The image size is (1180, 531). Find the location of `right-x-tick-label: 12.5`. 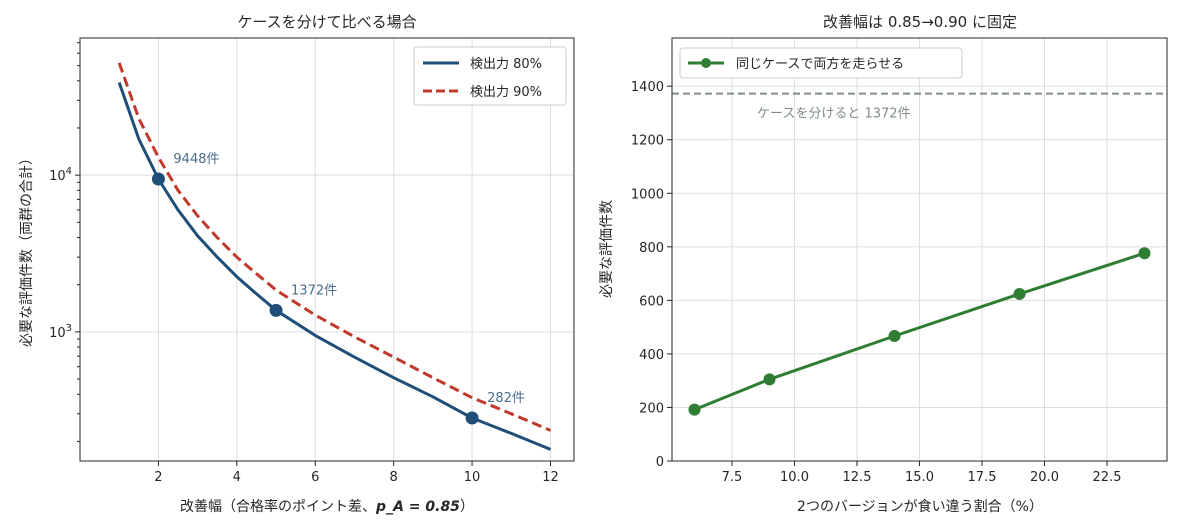

right-x-tick-label: 12.5 is located at coordinates (857, 477).